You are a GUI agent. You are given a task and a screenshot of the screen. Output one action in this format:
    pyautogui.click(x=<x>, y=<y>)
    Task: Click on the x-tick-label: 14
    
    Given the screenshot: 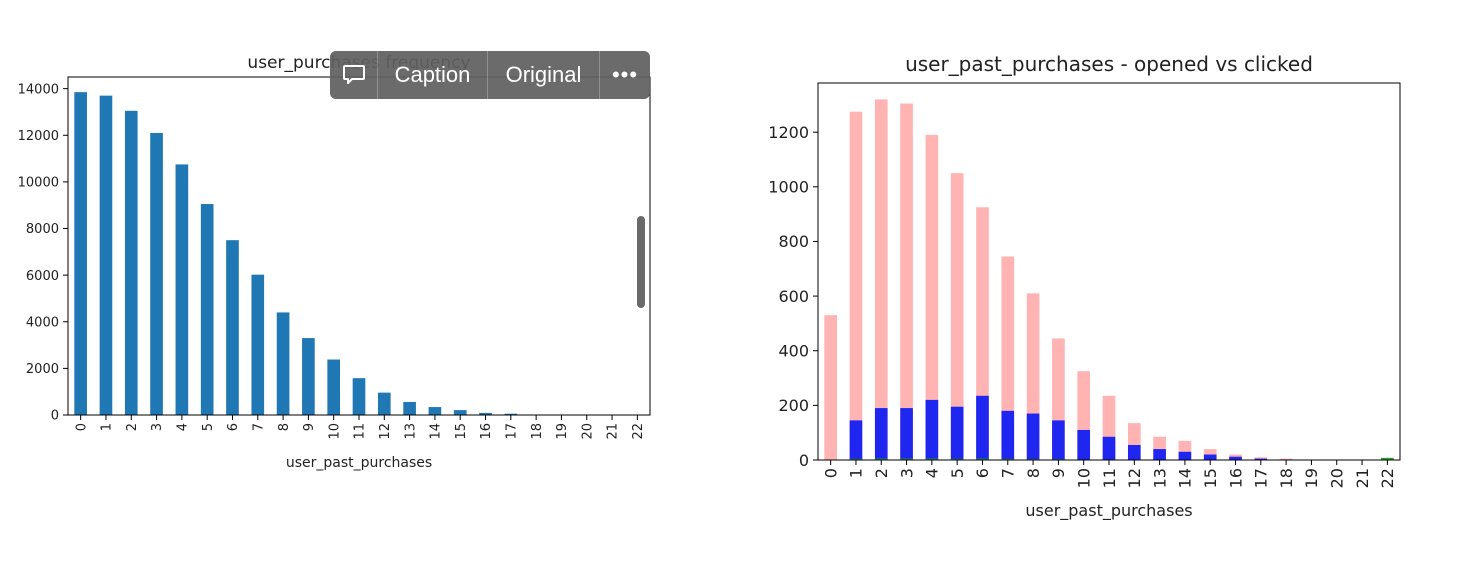 What is the action you would take?
    pyautogui.click(x=1185, y=478)
    